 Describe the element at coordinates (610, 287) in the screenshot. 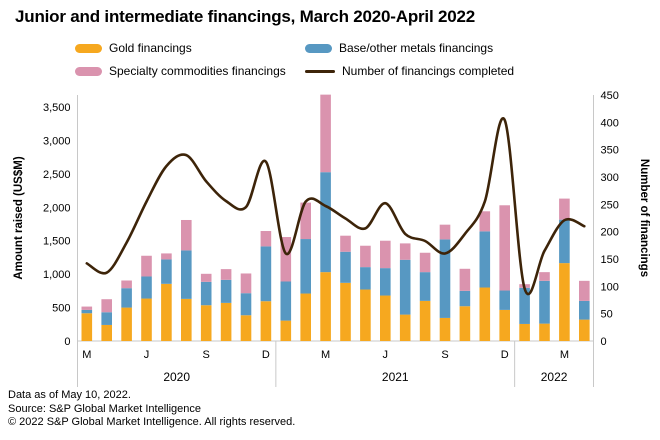

I see `y-axis-right-tick-label: 100` at that location.